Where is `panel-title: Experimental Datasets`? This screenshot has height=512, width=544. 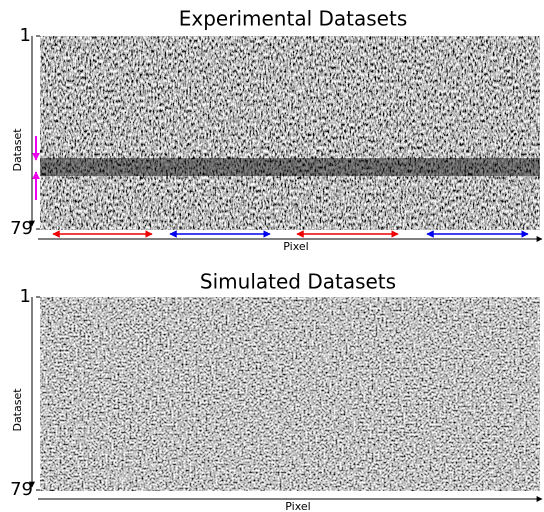 panel-title: Experimental Datasets is located at coordinates (293, 19).